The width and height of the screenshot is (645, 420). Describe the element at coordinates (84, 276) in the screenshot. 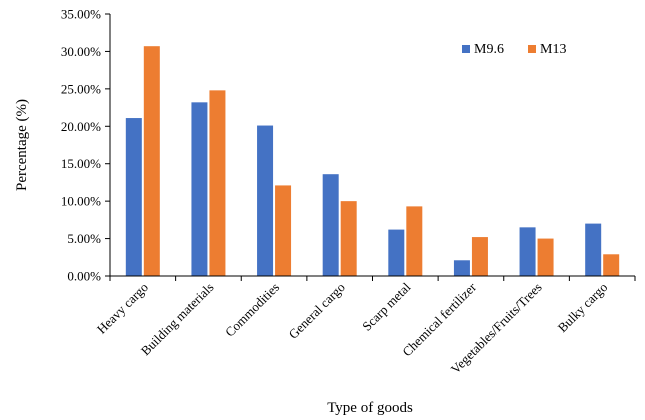

I see `y-tick-label: 0.00%` at that location.